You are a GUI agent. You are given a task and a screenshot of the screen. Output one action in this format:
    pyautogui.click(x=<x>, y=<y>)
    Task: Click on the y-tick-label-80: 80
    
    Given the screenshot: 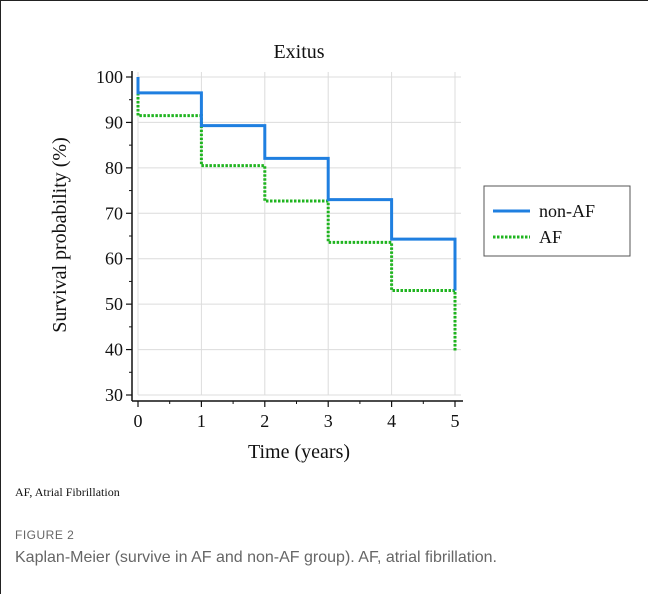 What is the action you would take?
    pyautogui.click(x=114, y=168)
    